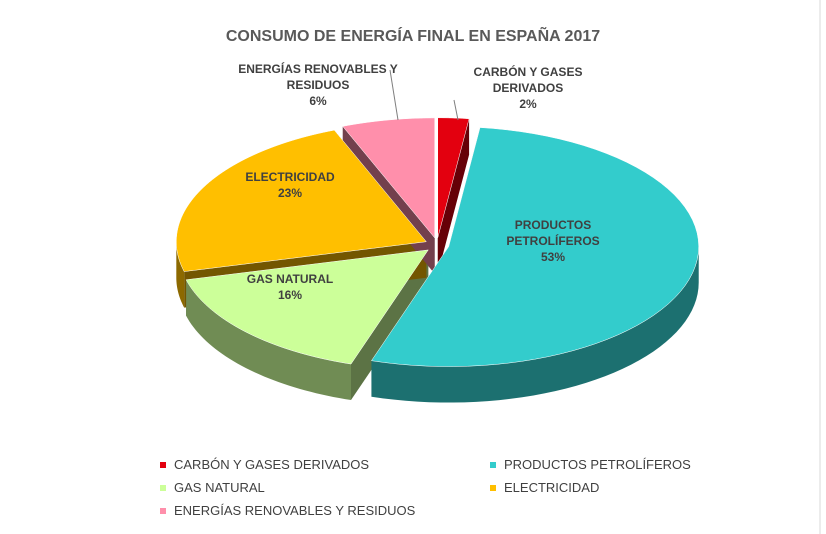 This screenshot has width=826, height=534. What do you see at coordinates (318, 77) in the screenshot?
I see `data-label-name: ENERGÍAS RENOVABLES Y RESIDUOS` at bounding box center [318, 77].